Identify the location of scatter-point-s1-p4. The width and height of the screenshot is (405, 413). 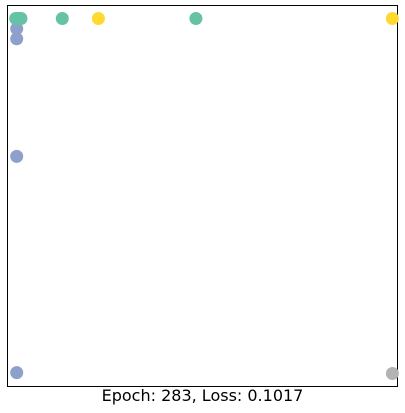
(21, 18).